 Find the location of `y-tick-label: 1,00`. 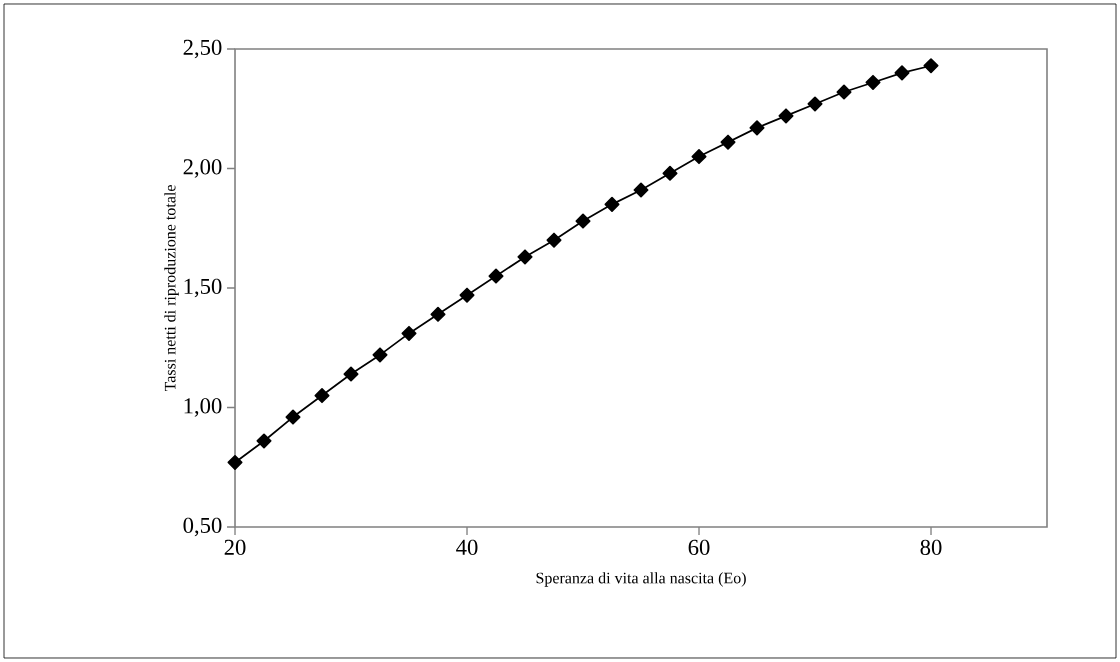

y-tick-label: 1,00 is located at coordinates (203, 407).